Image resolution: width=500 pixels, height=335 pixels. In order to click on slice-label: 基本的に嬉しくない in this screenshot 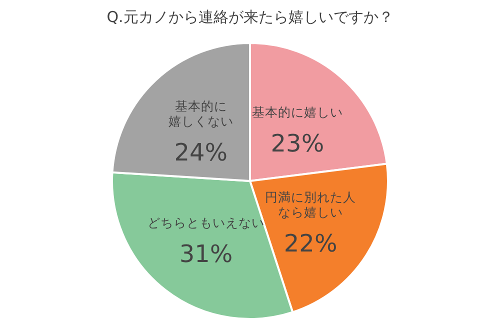, I will do `click(201, 113)`.